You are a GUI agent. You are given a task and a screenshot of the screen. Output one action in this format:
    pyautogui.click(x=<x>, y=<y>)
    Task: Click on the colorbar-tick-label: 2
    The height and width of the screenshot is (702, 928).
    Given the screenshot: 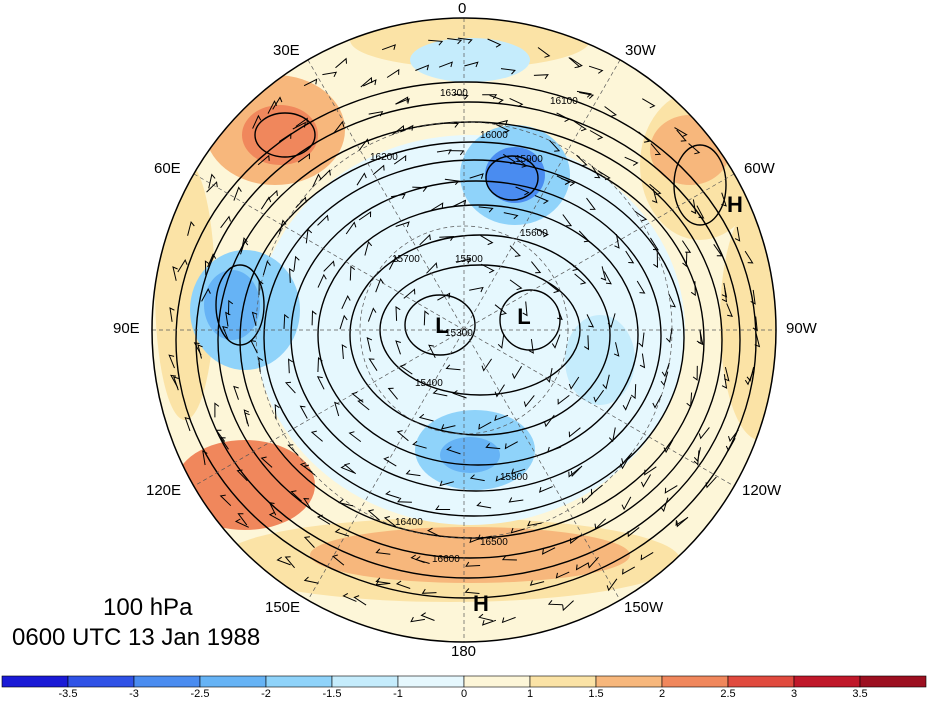 What is the action you would take?
    pyautogui.click(x=662, y=694)
    